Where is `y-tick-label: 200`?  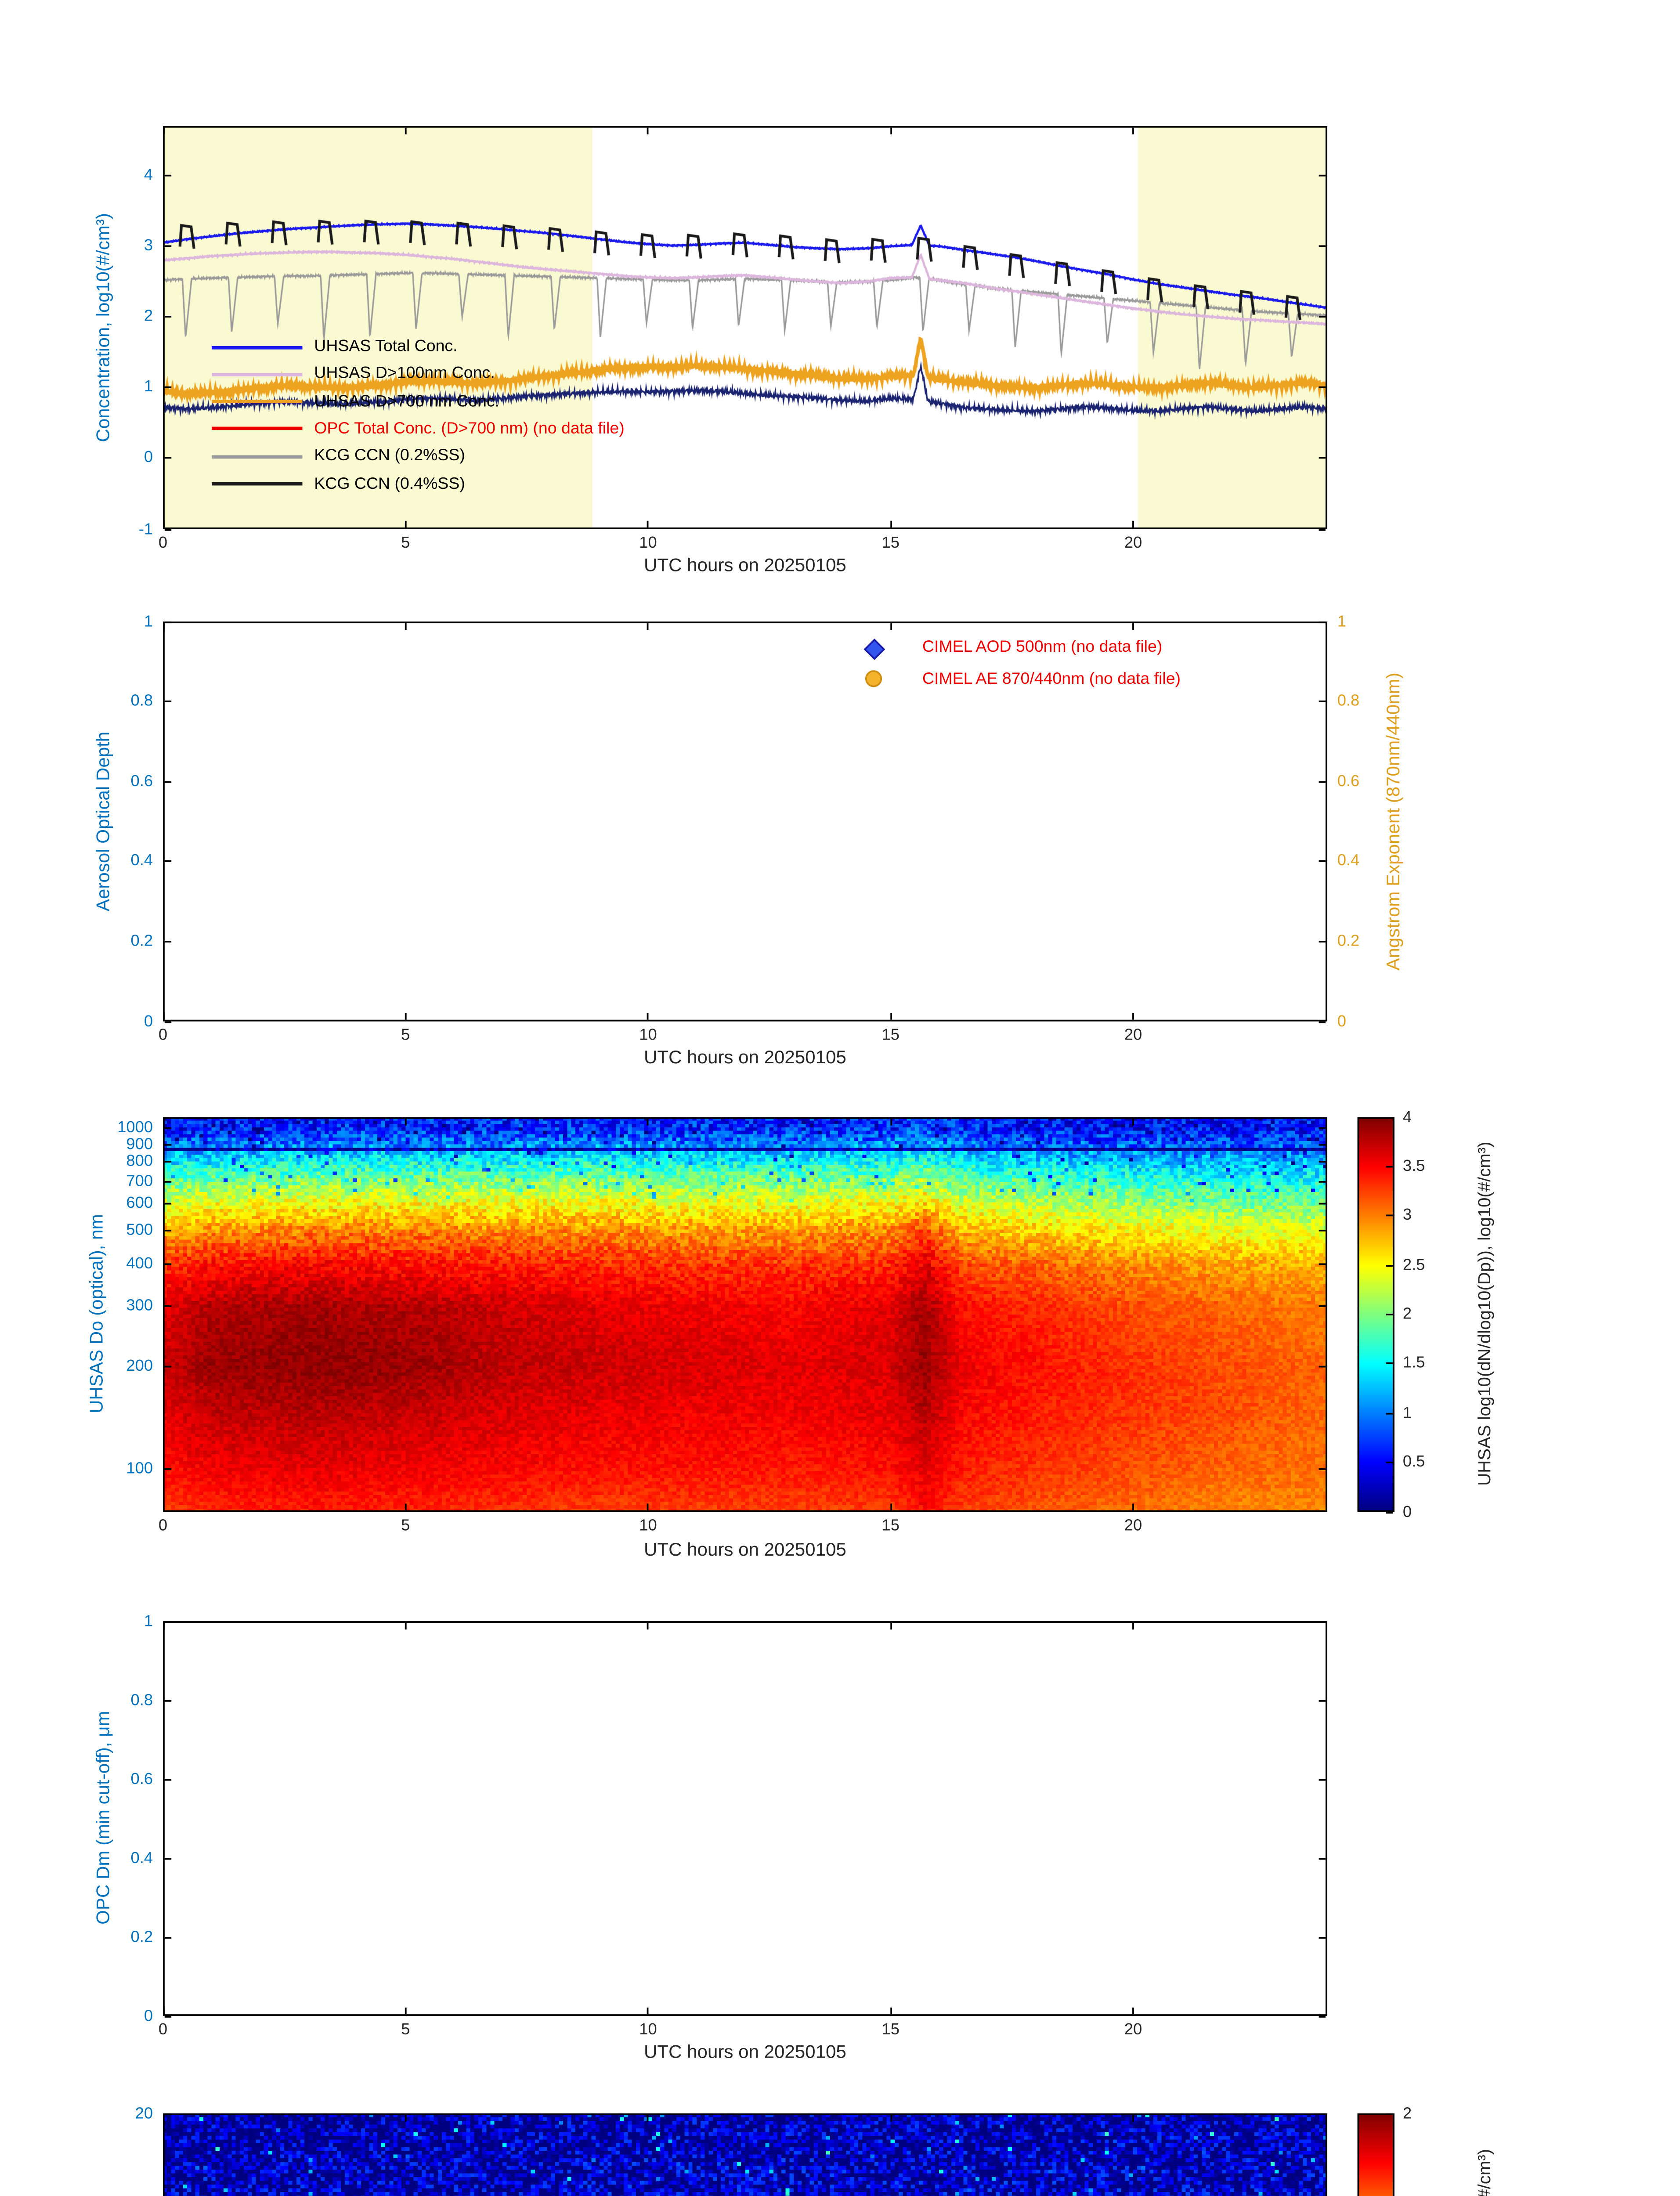
y-tick-label: 200 is located at coordinates (139, 1366).